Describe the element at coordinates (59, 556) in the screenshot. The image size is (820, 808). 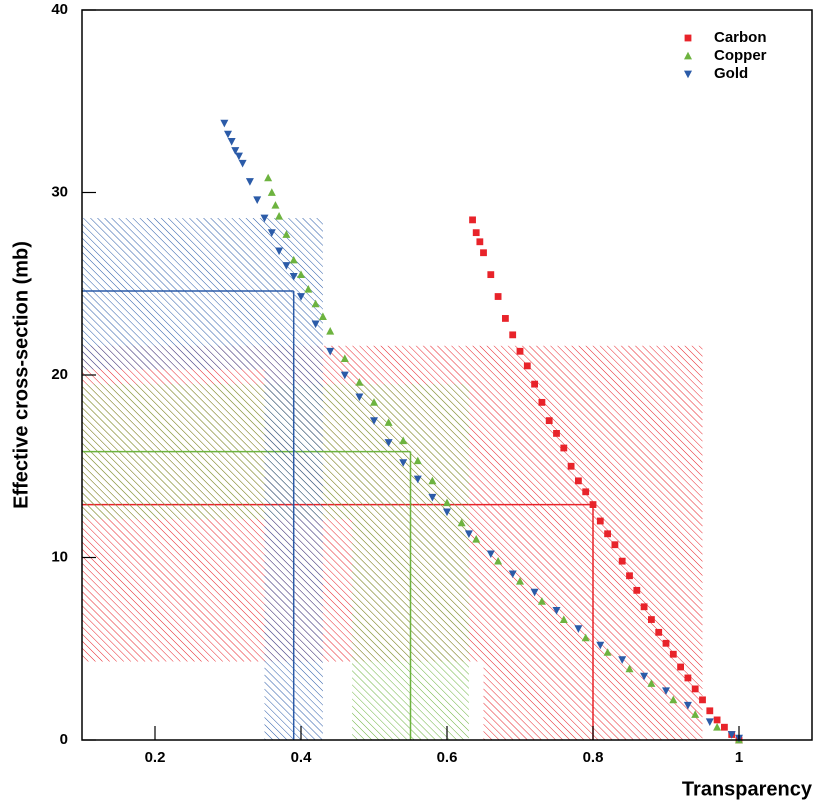
I see `y-tick-label: 10` at that location.